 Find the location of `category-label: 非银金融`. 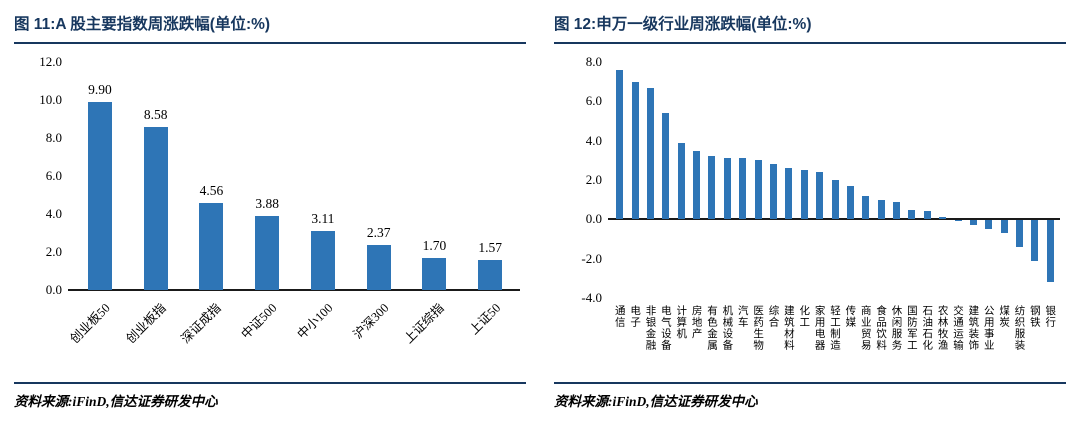

category-label: 非银金融 is located at coordinates (650, 328).